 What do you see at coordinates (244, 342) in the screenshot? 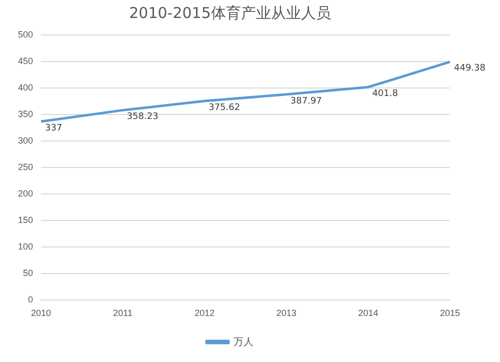
I see `legend-label: 万人` at bounding box center [244, 342].